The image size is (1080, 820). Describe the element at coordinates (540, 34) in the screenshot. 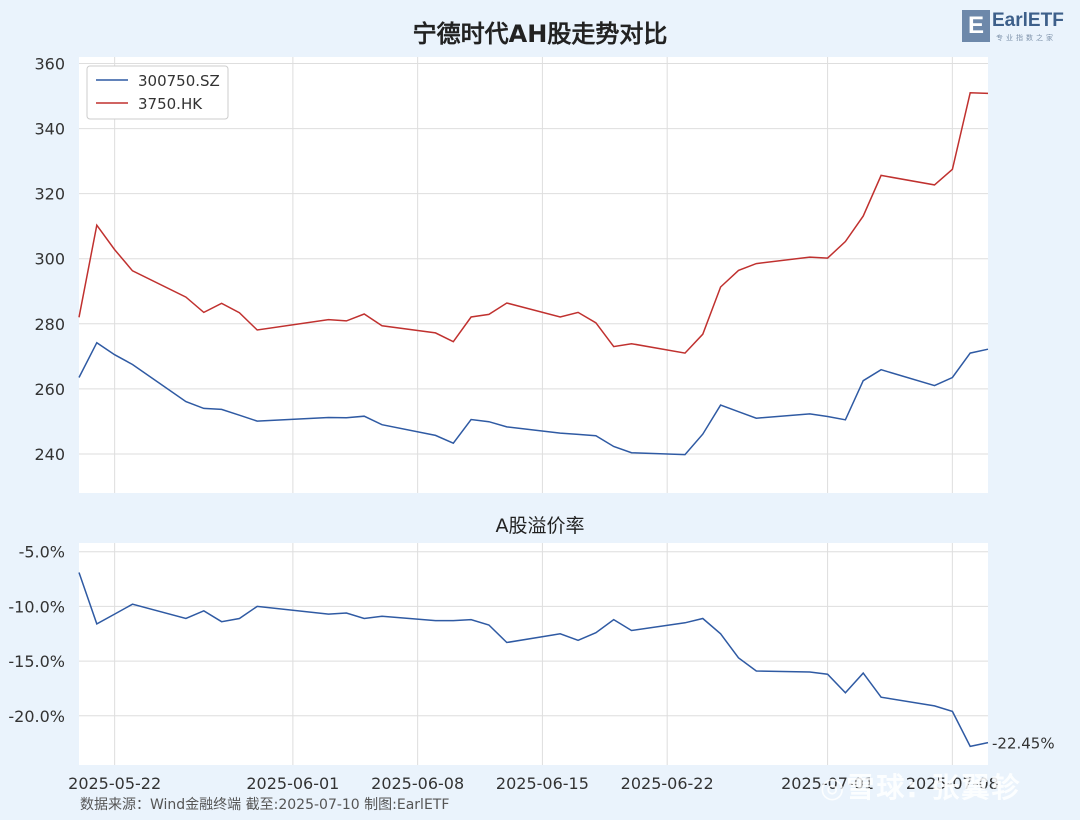

I see `chart-title: 宁德时代AH股走势对比` at that location.